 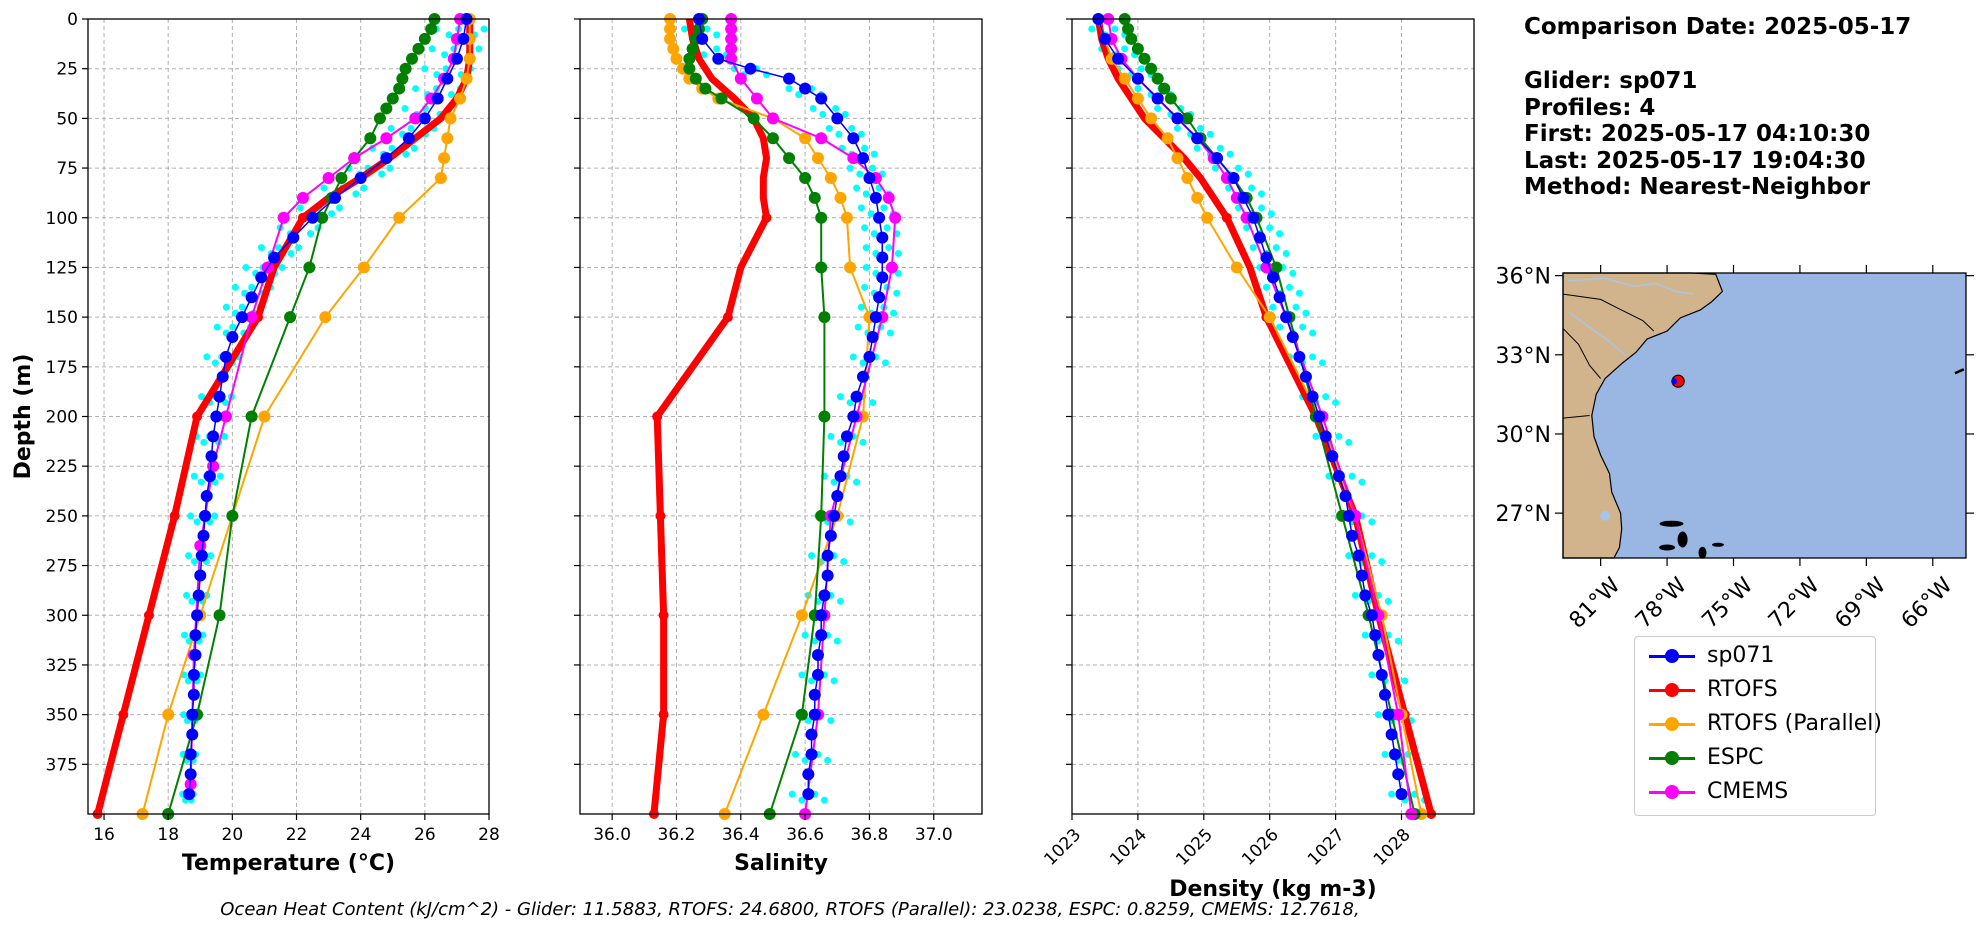 I want to click on state-border-sc-ga, so click(x=1582, y=353).